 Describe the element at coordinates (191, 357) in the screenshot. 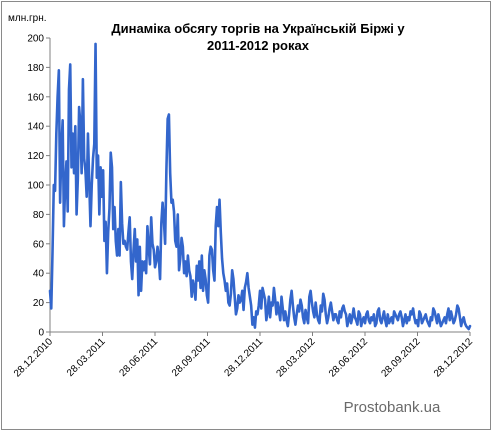

I see `x-tick-label: 28.09.2011` at that location.